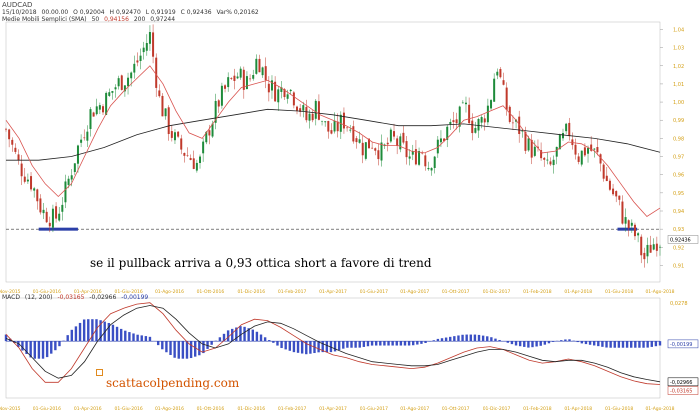 This screenshot has height=414, width=700. Describe the element at coordinates (497, 292) in the screenshot. I see `price-x-tick-label: 01-Dic-2017` at that location.